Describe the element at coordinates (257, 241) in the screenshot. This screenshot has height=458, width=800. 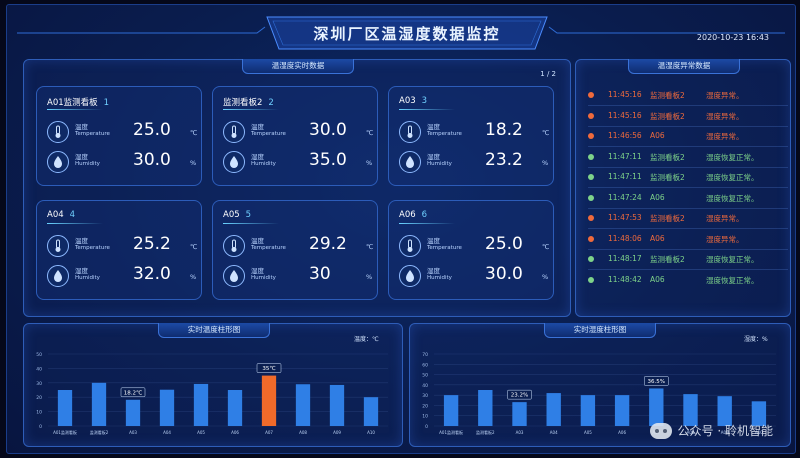
I see `temperature-label: 温度` at that location.